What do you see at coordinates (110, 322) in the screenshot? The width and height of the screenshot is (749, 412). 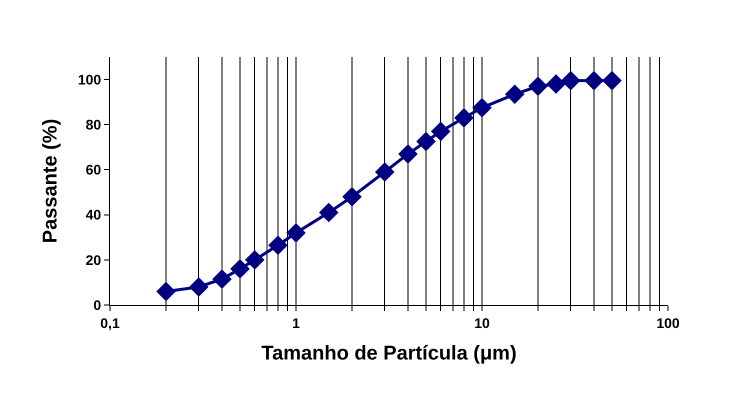 I see `x-tick-label: 0,1` at bounding box center [110, 322].